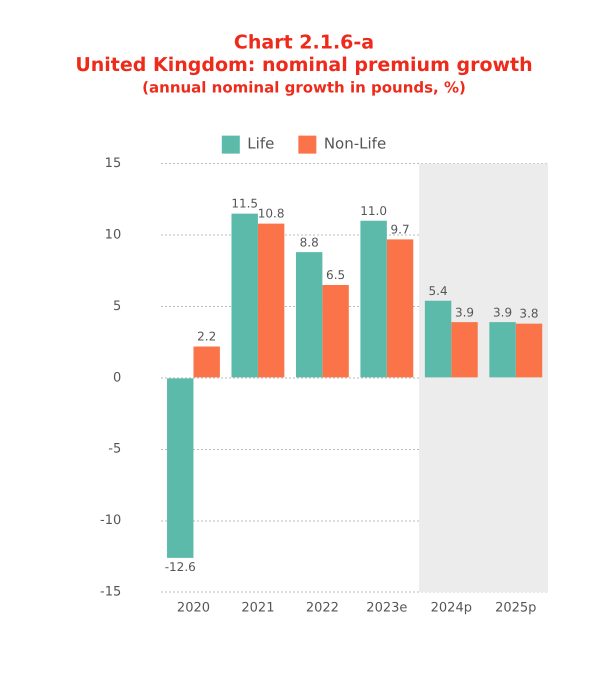 The image size is (596, 675). What do you see at coordinates (304, 53) in the screenshot?
I see `chart-title: Chart 2.1.6-a United Kingdom: nominal premium growth` at bounding box center [304, 53].